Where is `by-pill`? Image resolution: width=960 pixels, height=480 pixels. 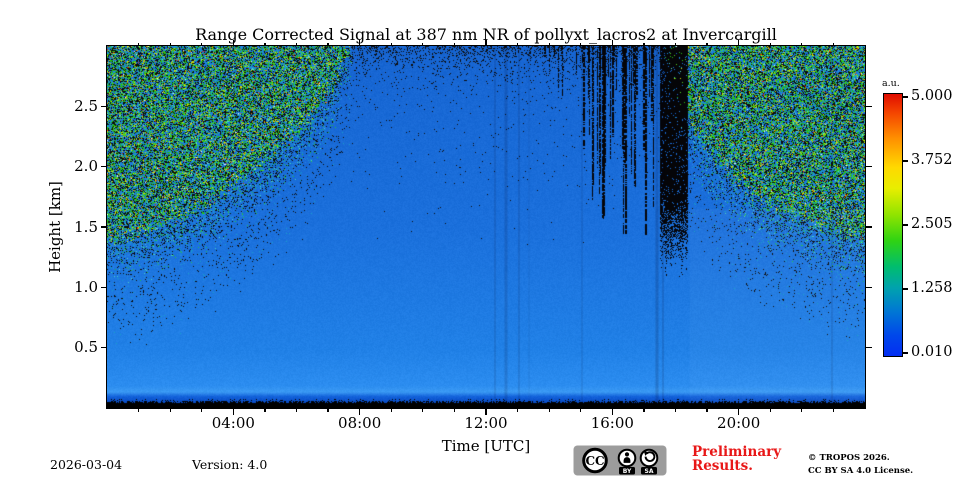
by-pill is located at coordinates (627, 471).